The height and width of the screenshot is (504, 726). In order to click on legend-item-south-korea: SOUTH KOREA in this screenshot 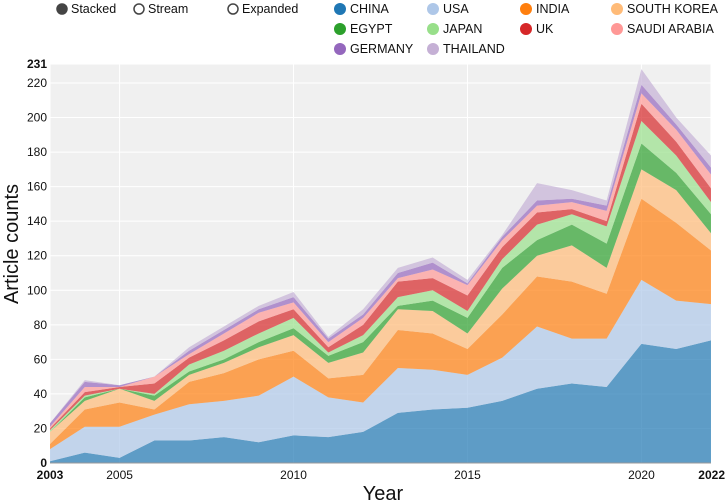, I will do `click(665, 9)`.